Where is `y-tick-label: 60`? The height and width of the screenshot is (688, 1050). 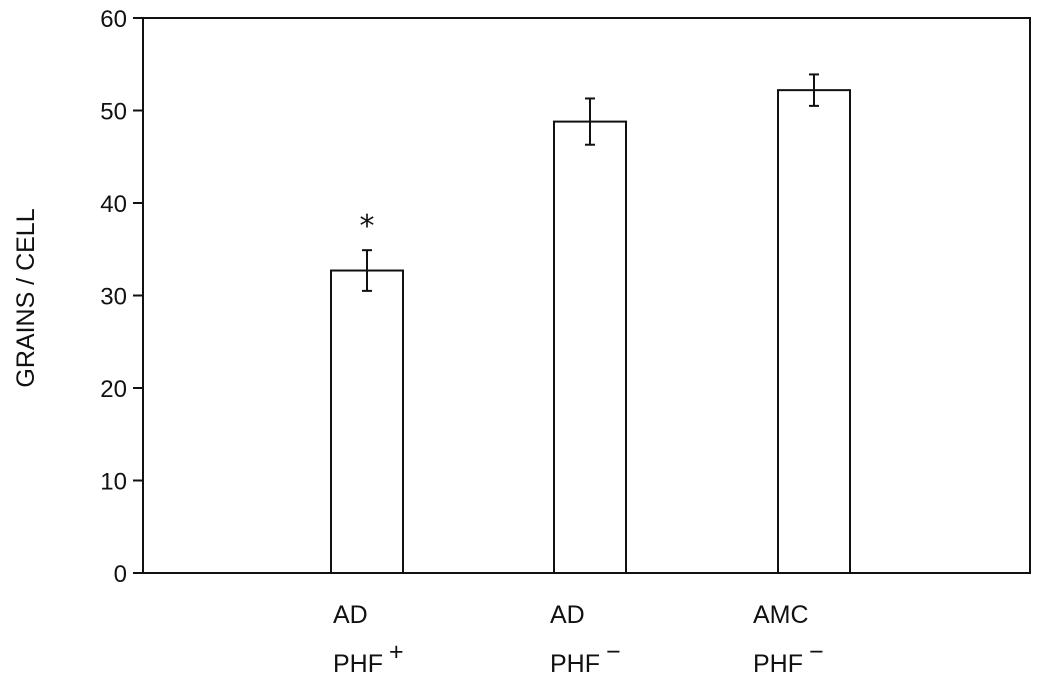 y-tick-label: 60 is located at coordinates (113, 19).